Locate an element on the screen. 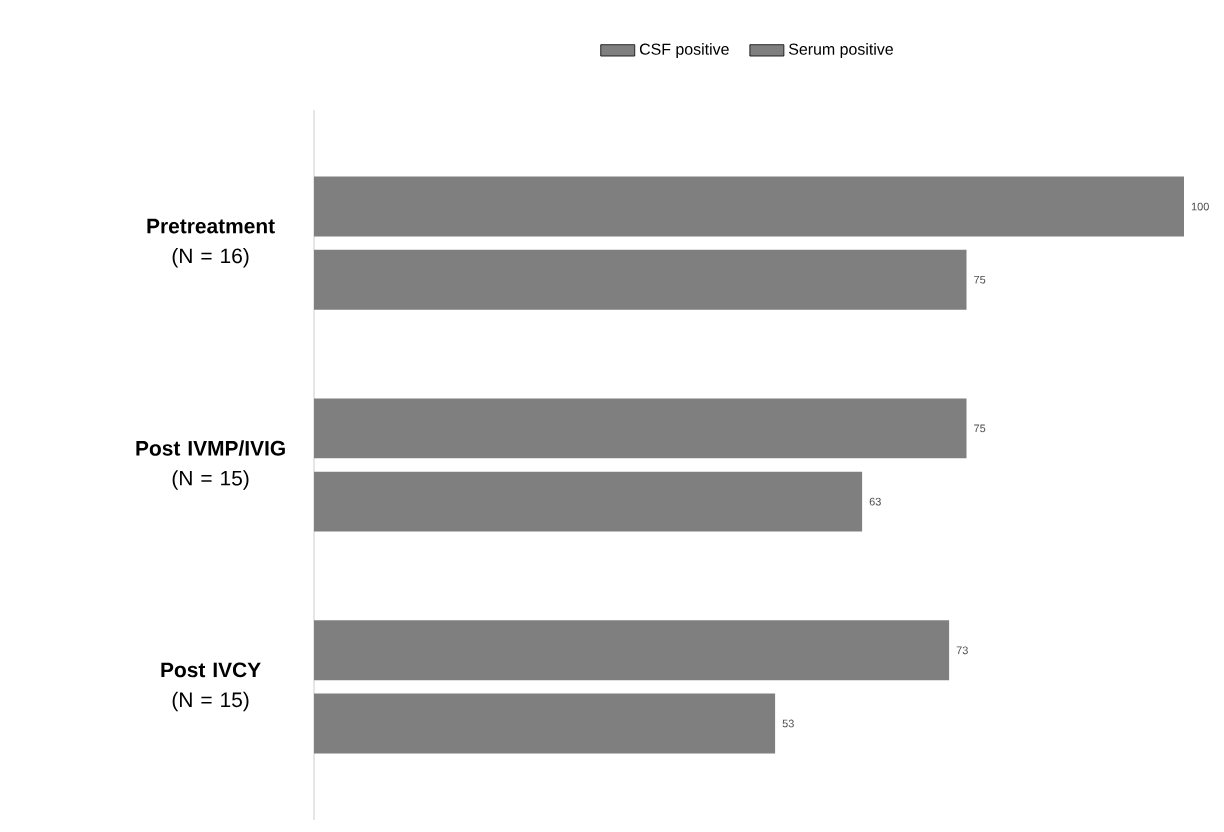 This screenshot has width=1224, height=832. y-tick-label: Post IVCY (N = 15) is located at coordinates (211, 687).